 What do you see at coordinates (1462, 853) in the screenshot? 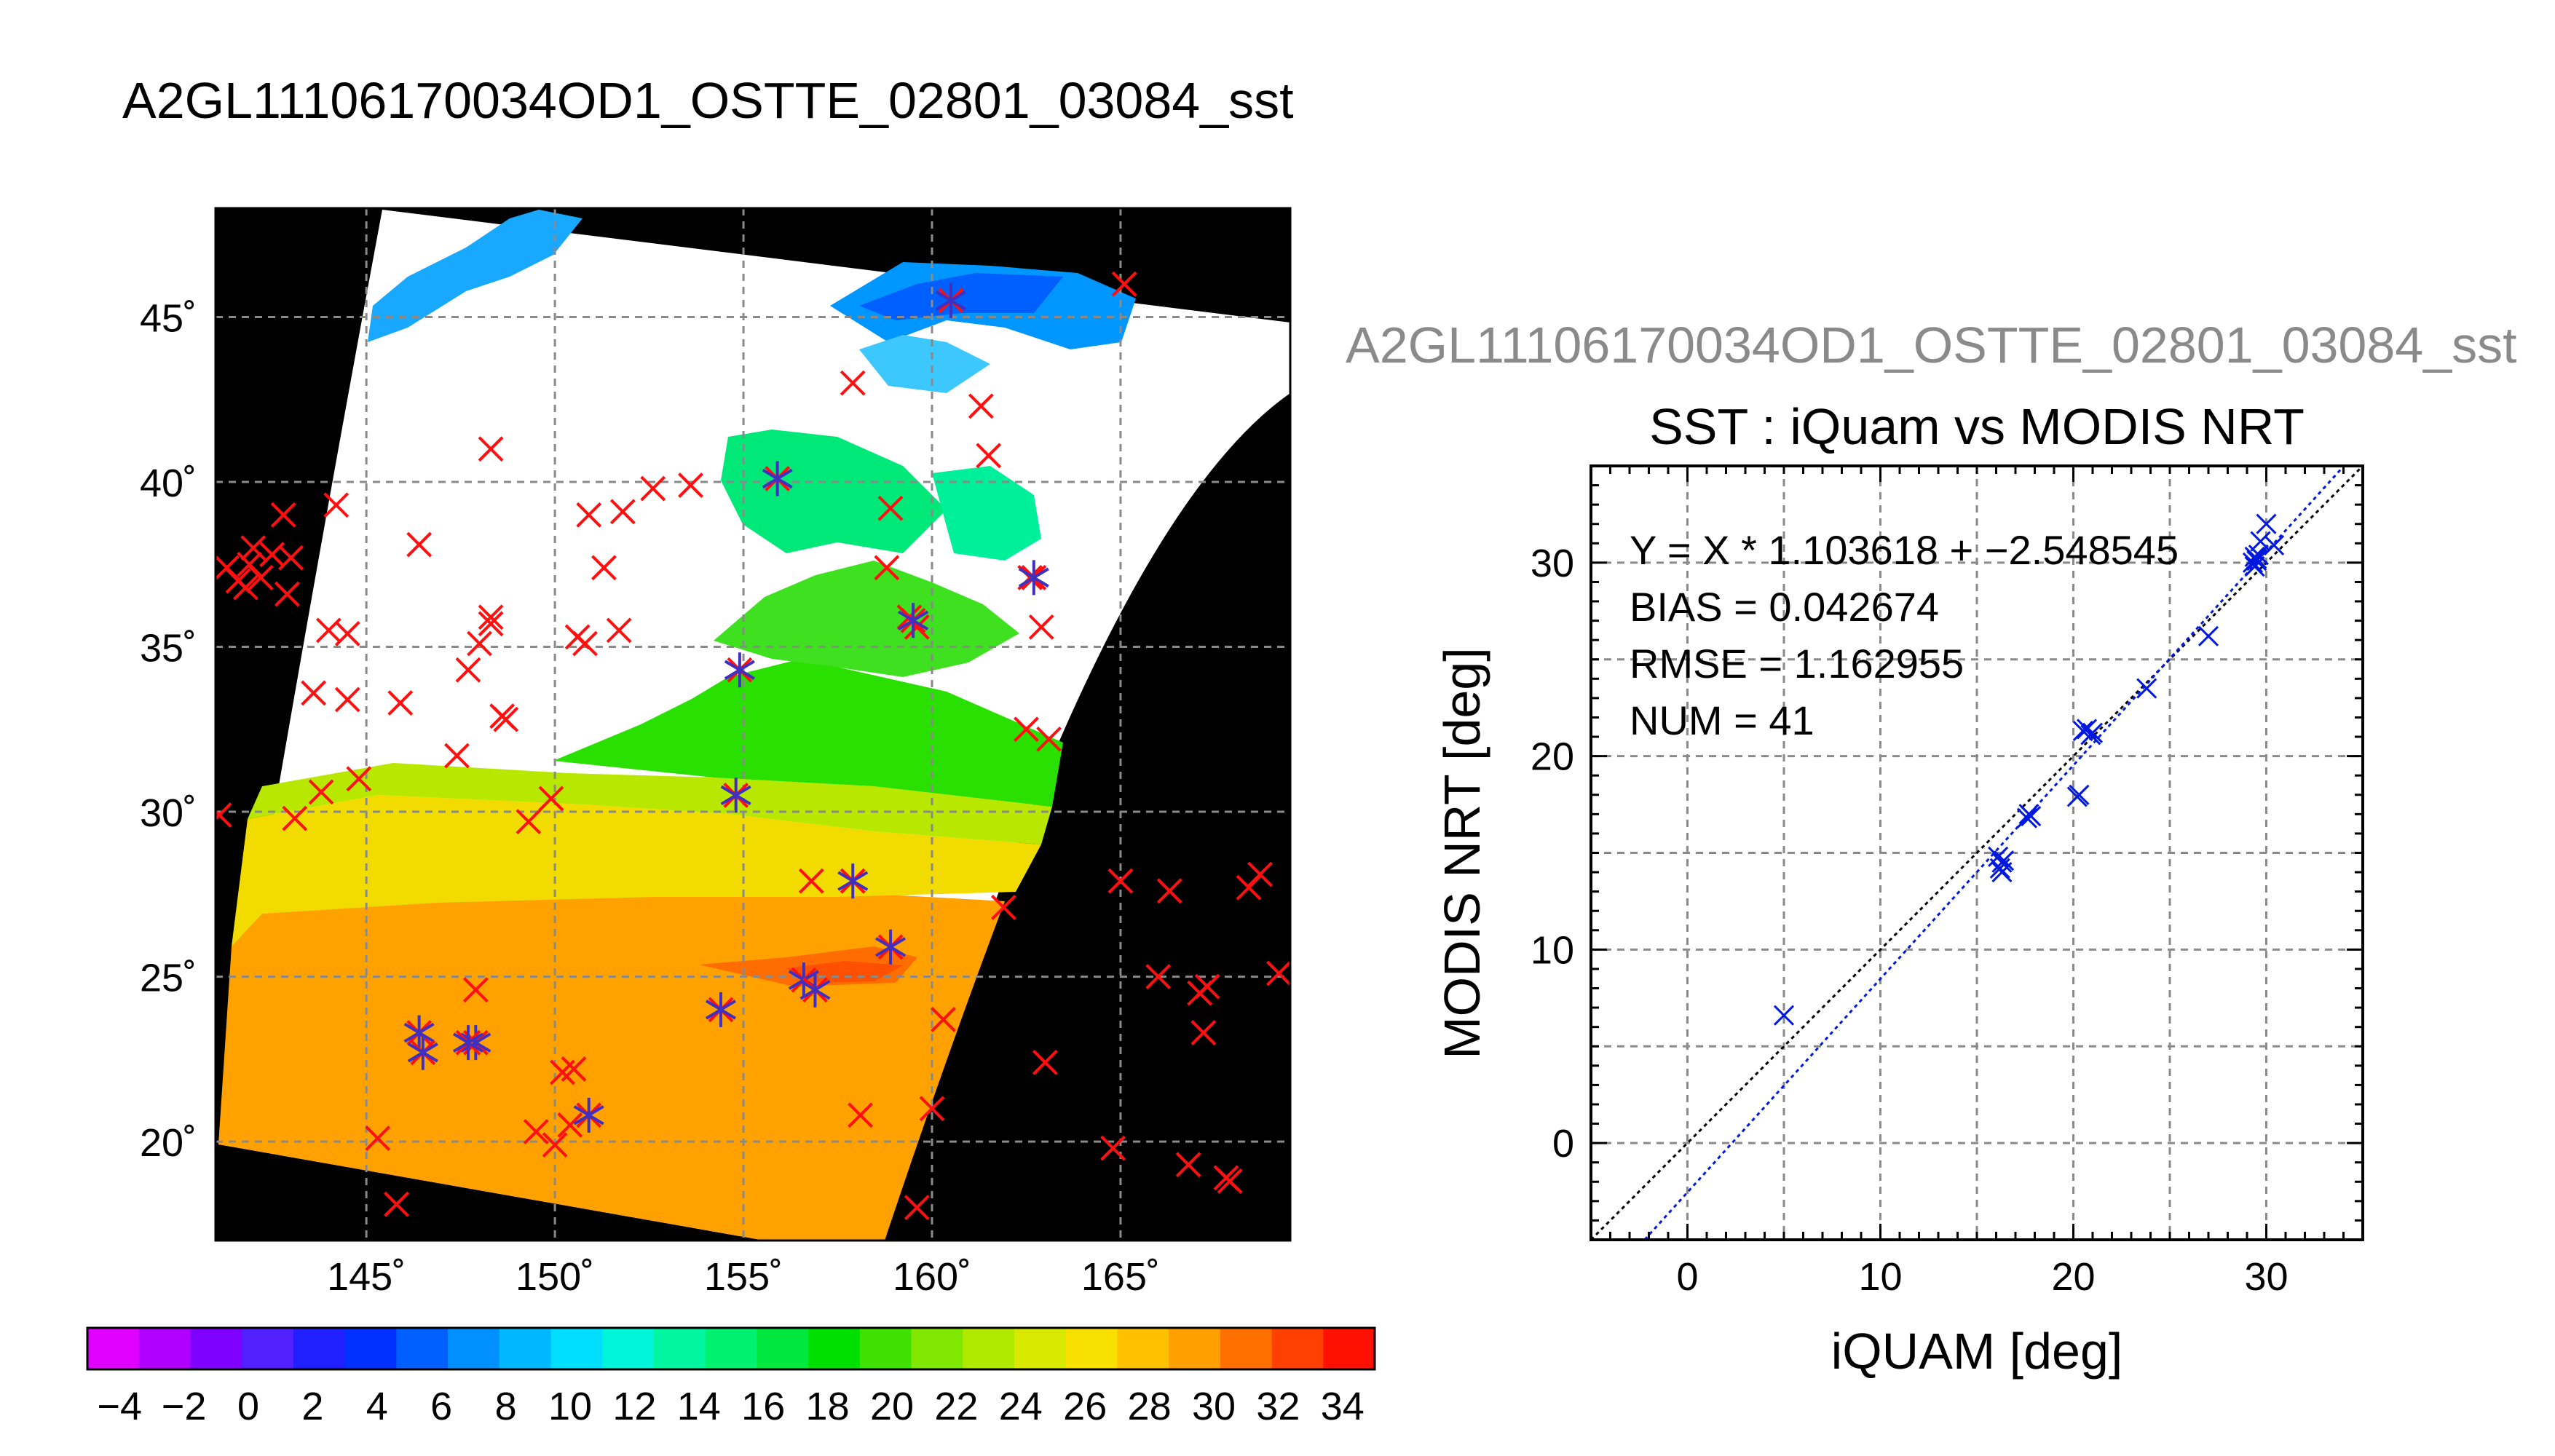
I see `scatter-y-label: MODIS NRT [deg]` at bounding box center [1462, 853].